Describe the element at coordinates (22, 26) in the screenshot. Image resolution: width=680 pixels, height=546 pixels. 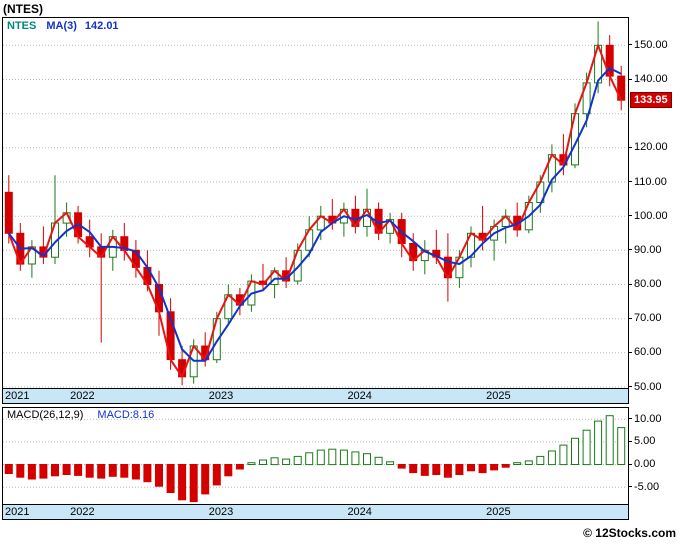
I see `legend-symbol: NTES` at that location.